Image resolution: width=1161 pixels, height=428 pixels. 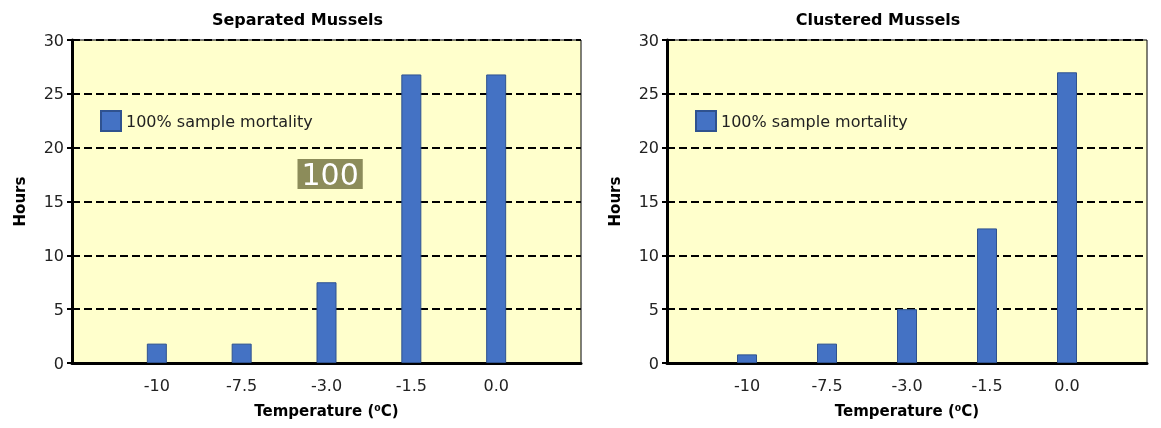 What do you see at coordinates (297, 19) in the screenshot?
I see `chart-title: Separated Mussels` at bounding box center [297, 19].